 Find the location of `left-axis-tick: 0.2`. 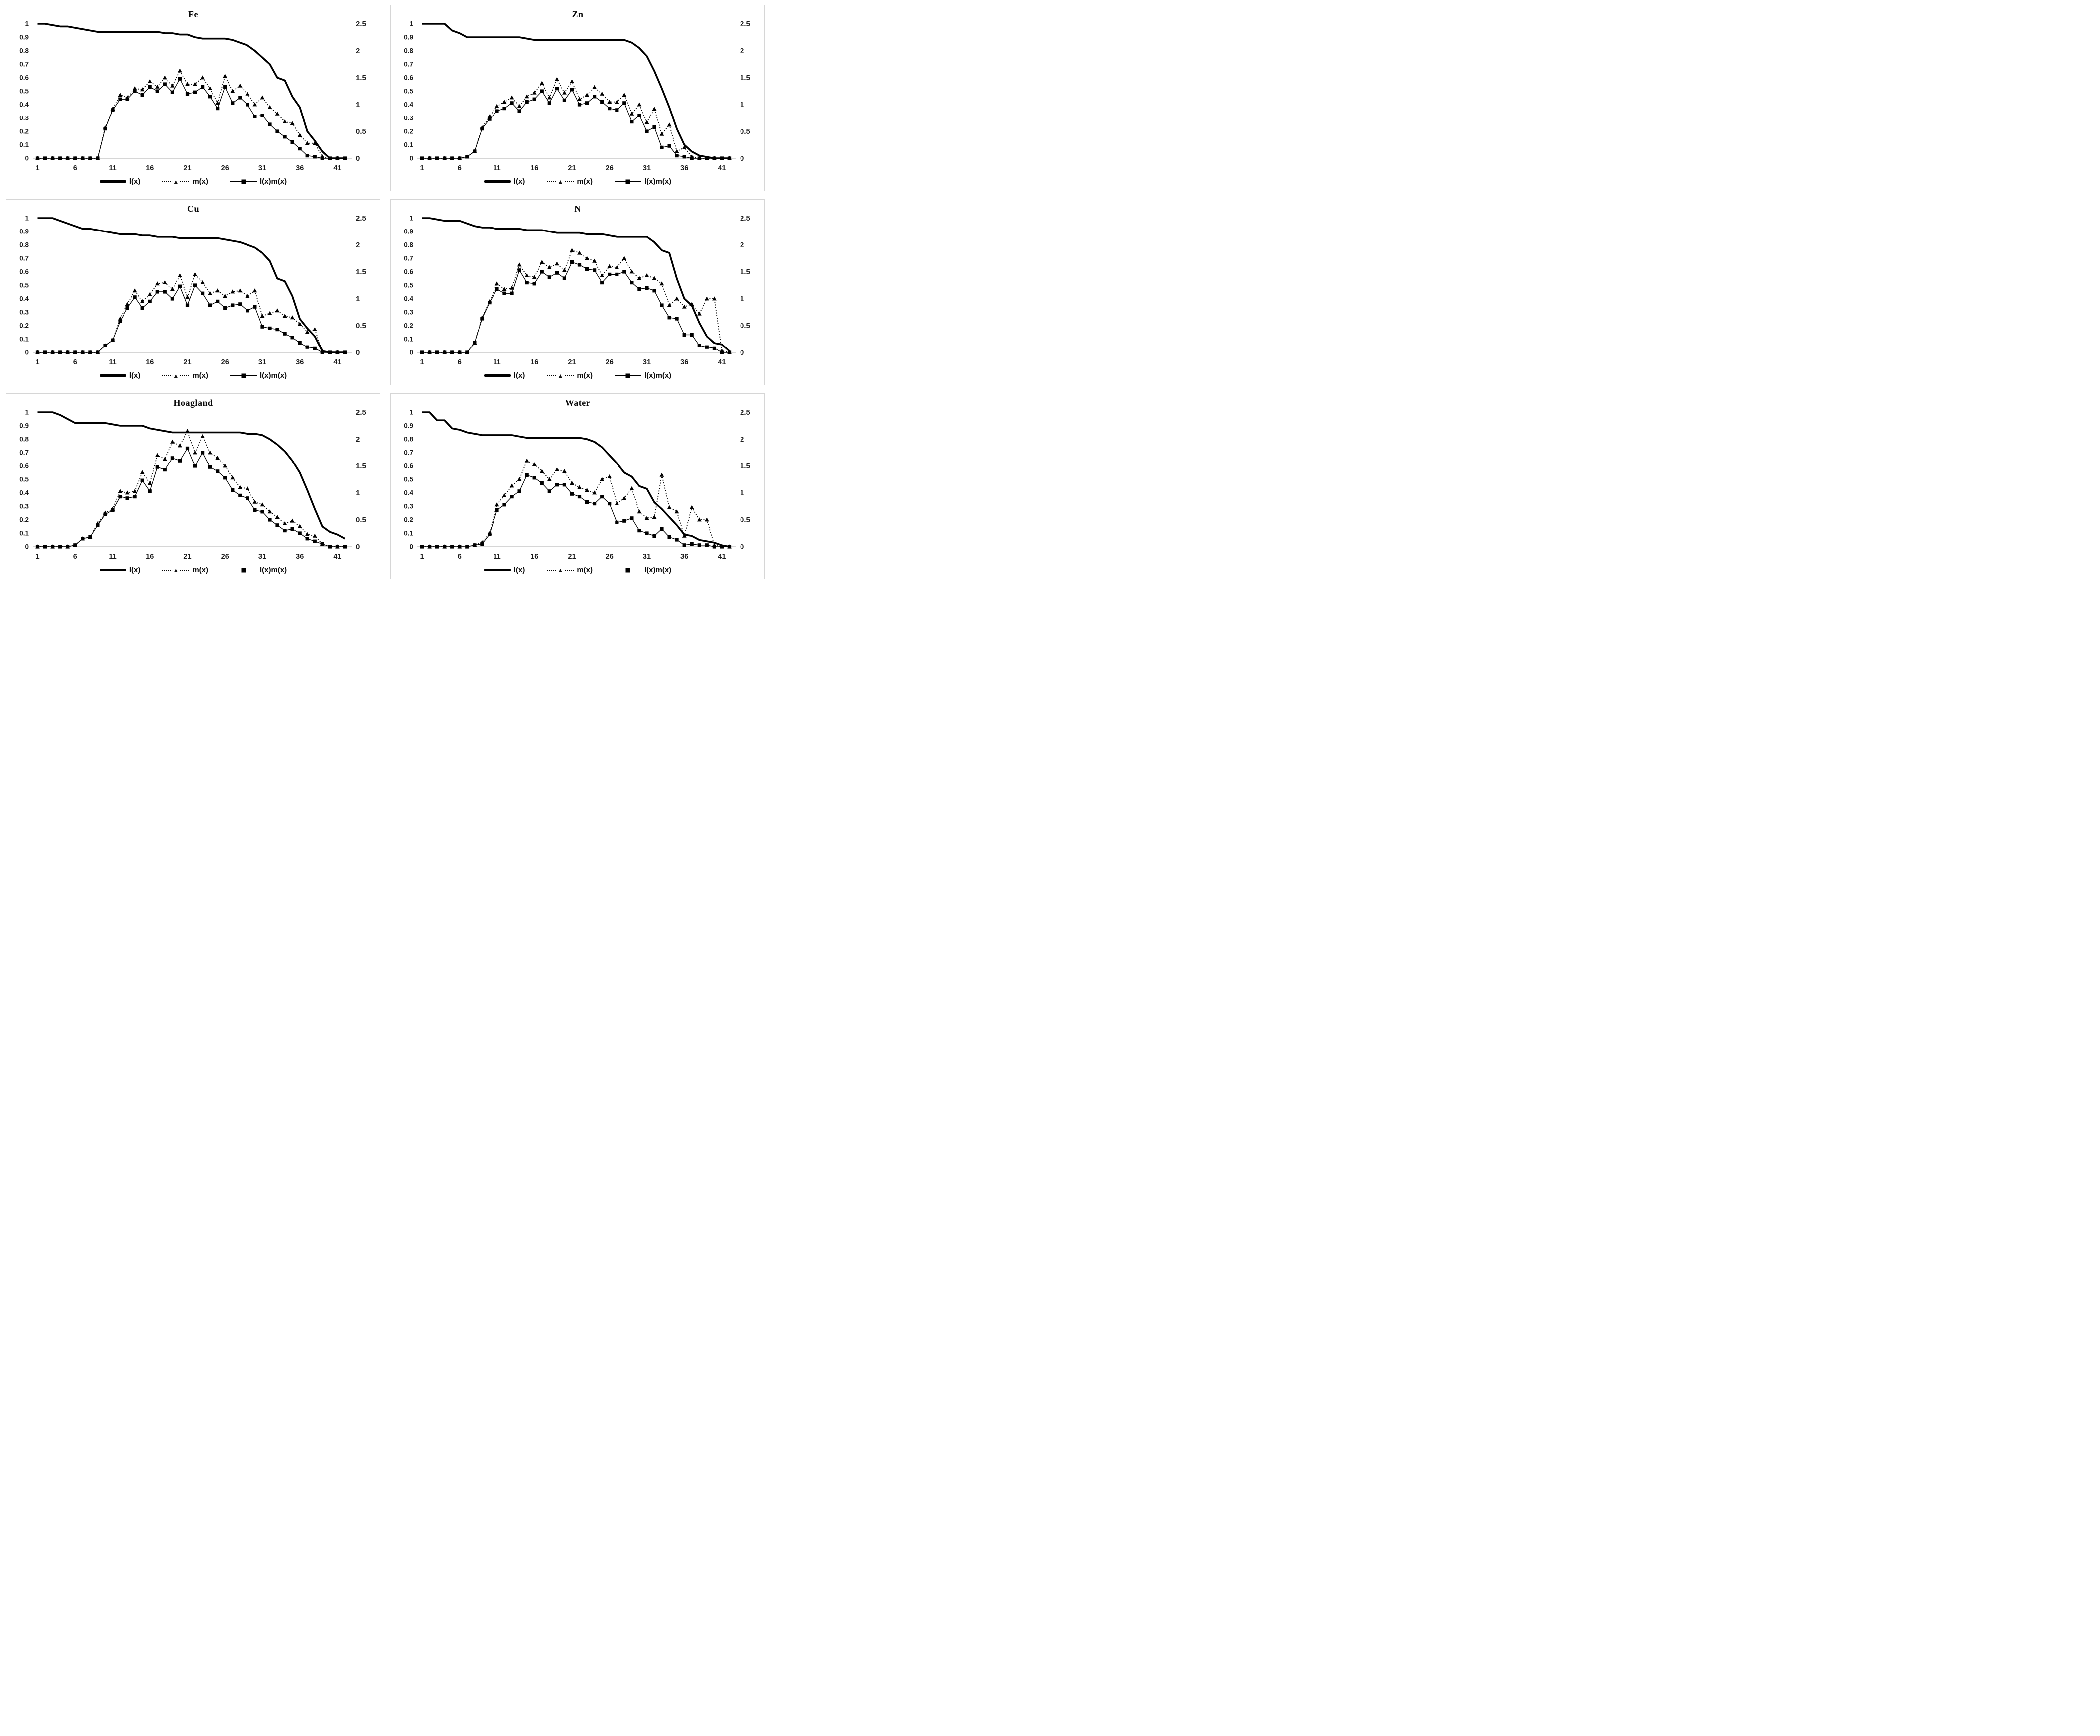

left-axis-tick: 0.2 is located at coordinates (24, 326).